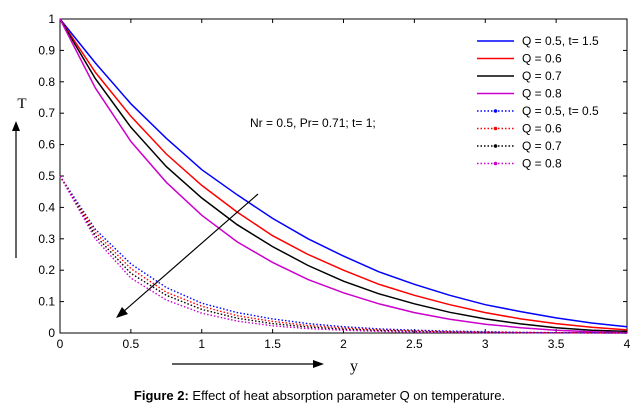  Describe the element at coordinates (414, 344) in the screenshot. I see `x-tick-label: 2.5` at that location.